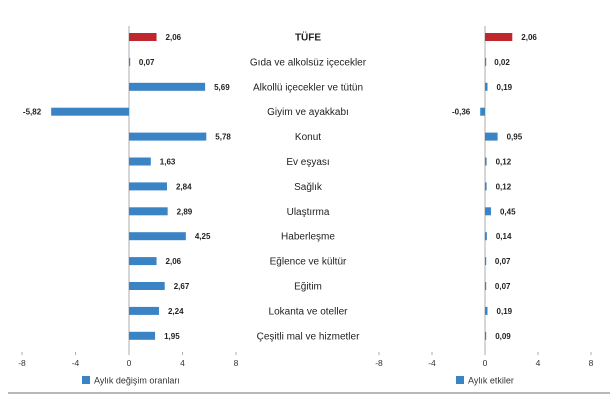  I want to click on data-label-monthly-change: 2,67, so click(182, 286).